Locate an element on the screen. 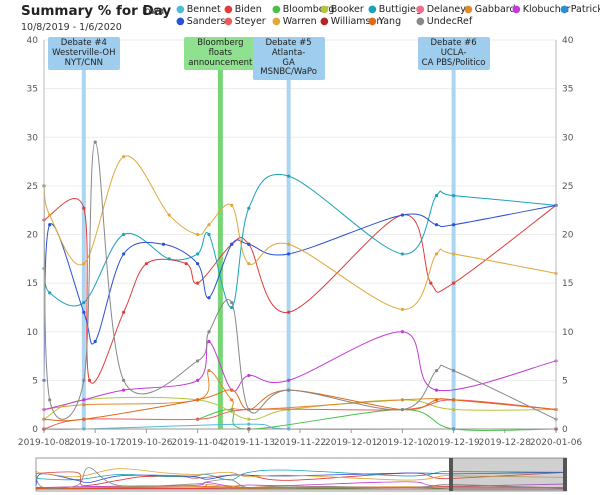 The image size is (600, 495). y-tick-label-left: 10 is located at coordinates (33, 333).